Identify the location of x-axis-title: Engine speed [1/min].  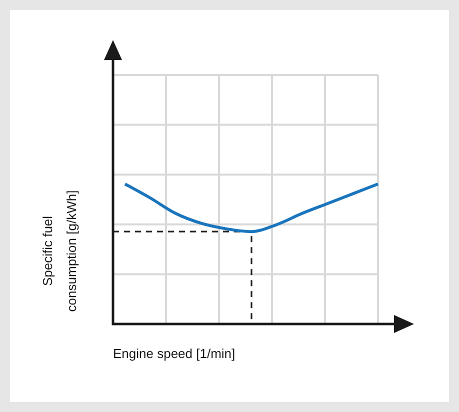
(174, 353).